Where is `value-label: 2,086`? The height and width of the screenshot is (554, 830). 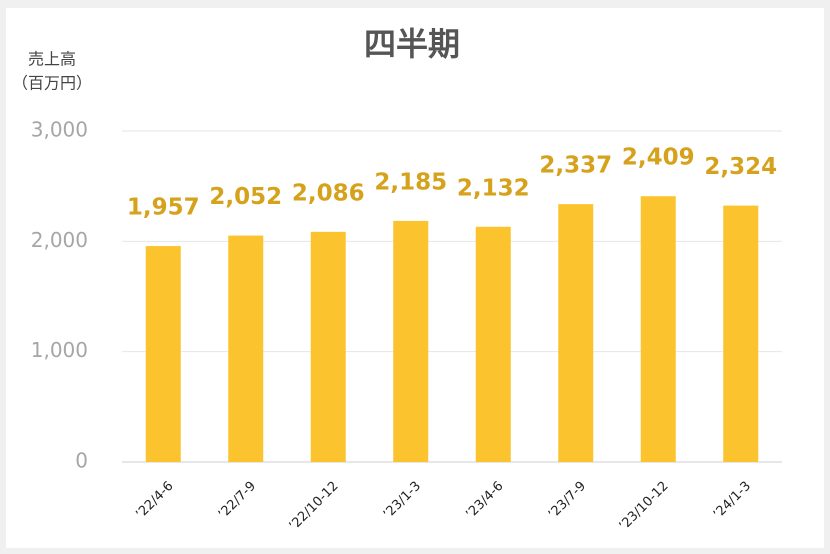 value-label: 2,086 is located at coordinates (328, 193).